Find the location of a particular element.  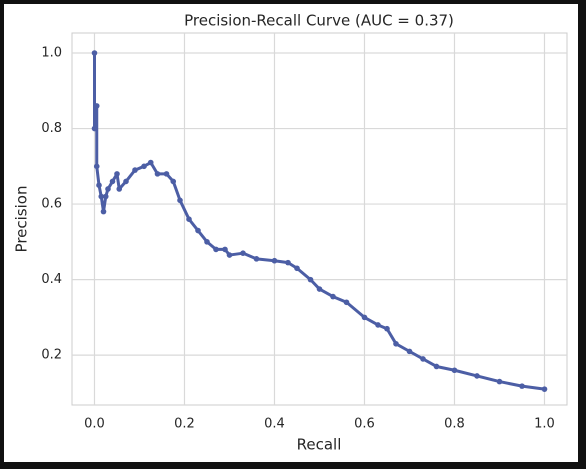

x-tick-label: 0.8 is located at coordinates (454, 424).